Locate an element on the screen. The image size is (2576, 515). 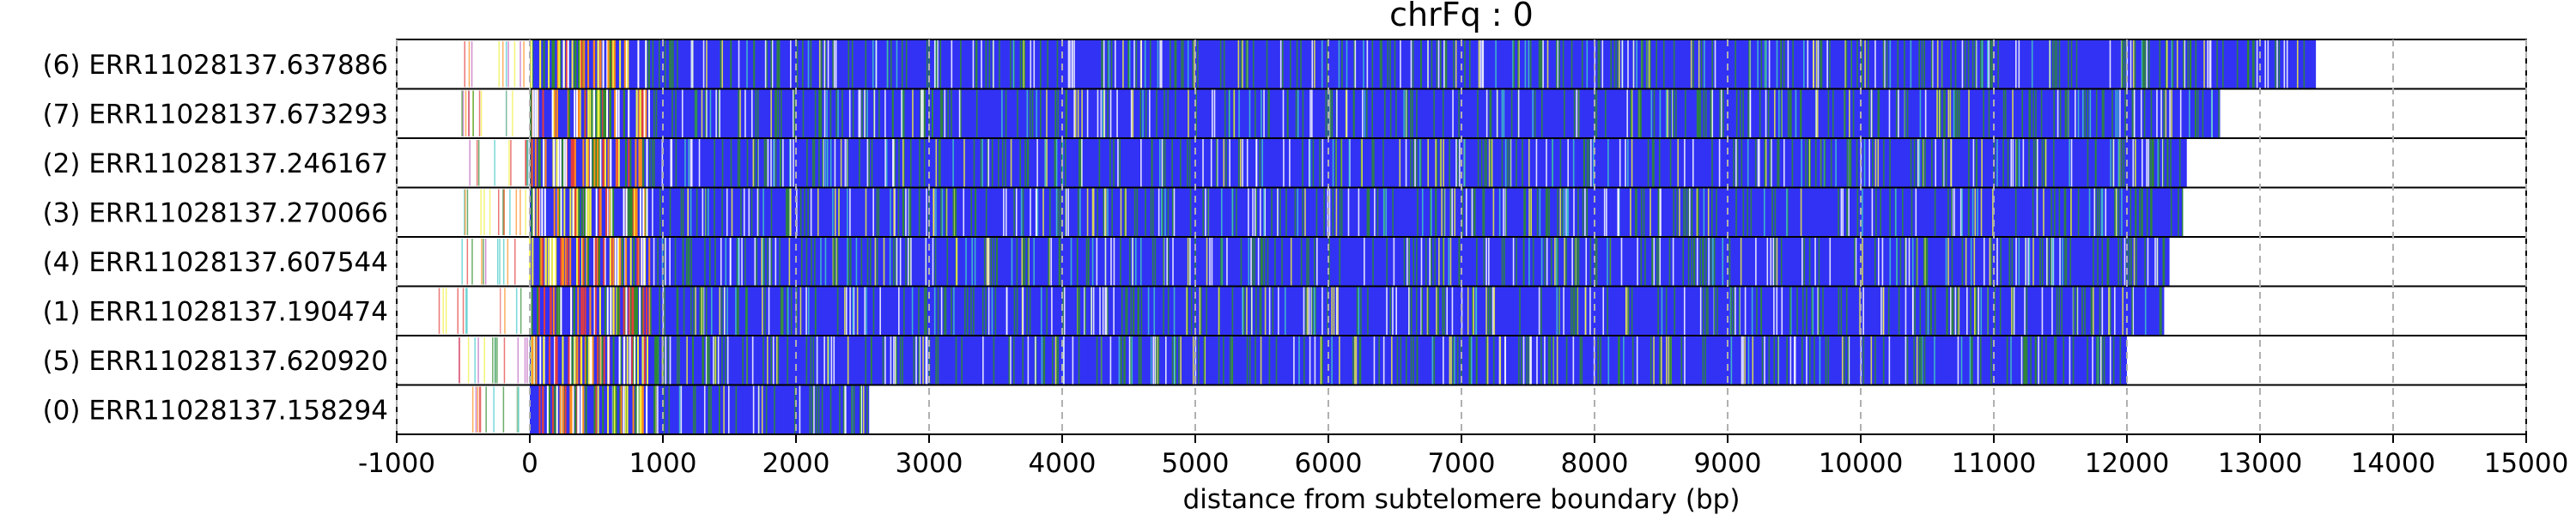
x-tick-label: 1000 is located at coordinates (663, 463).